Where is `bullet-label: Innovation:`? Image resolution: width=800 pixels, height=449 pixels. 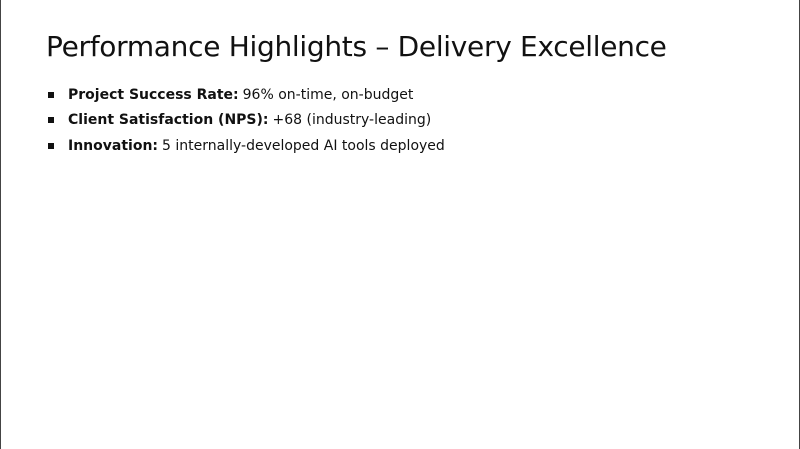
bullet-label: Innovation: is located at coordinates (113, 145).